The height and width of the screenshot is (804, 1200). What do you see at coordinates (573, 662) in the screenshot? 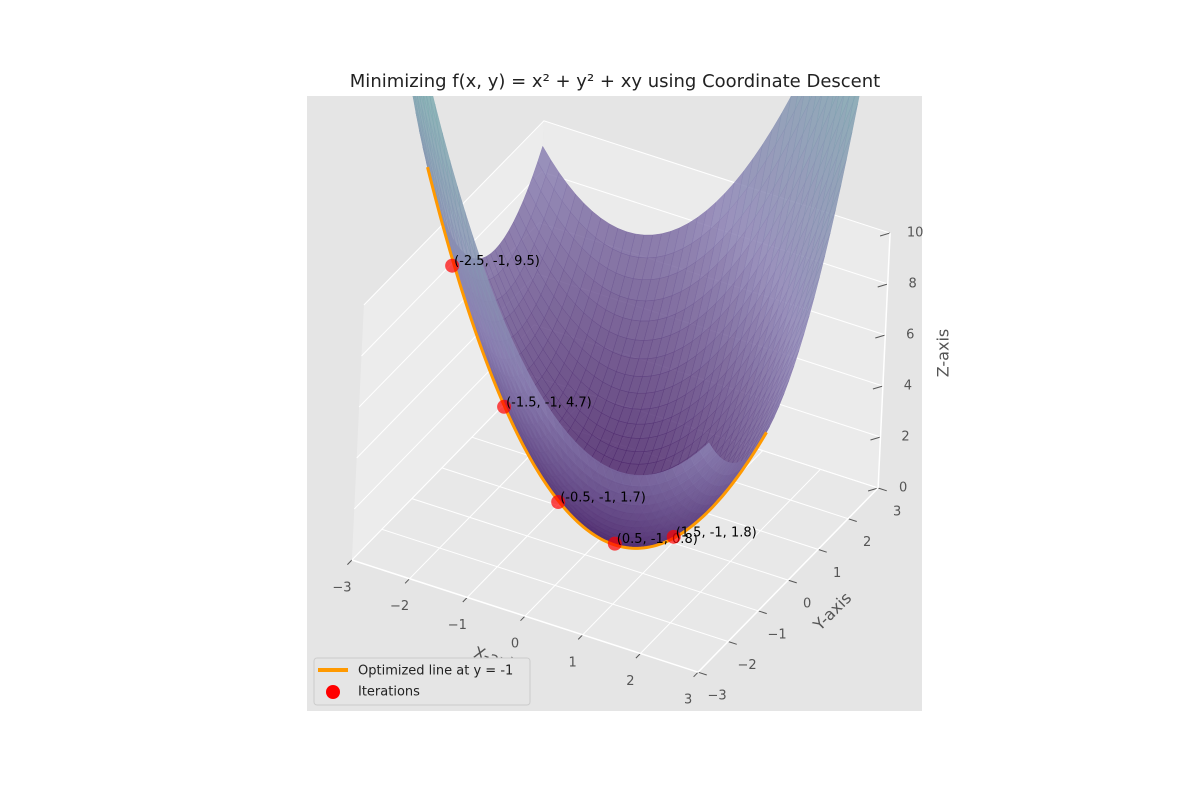
I see `x-tick-label: 1` at bounding box center [573, 662].